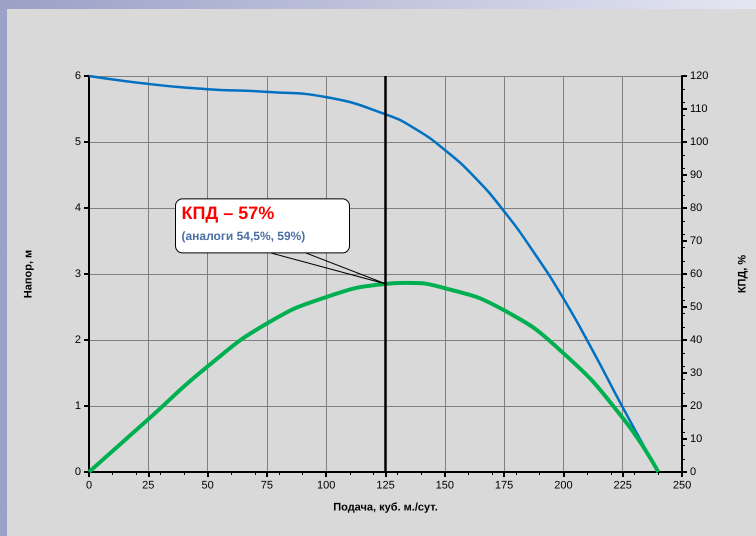 This screenshot has height=536, width=756. Describe the element at coordinates (696, 208) in the screenshot. I see `y2-tick-label: 80` at that location.